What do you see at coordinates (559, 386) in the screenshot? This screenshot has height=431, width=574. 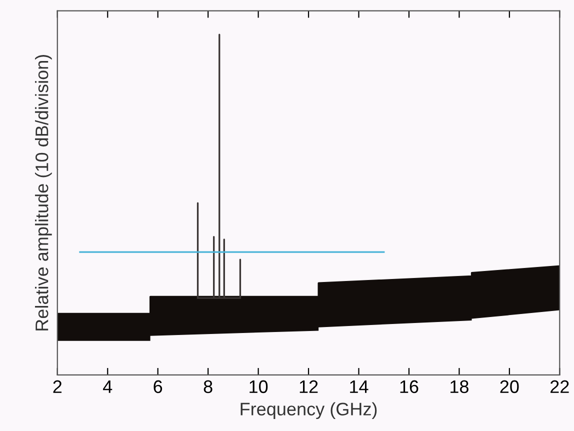 I see `x-tick-label: 22` at bounding box center [559, 386].